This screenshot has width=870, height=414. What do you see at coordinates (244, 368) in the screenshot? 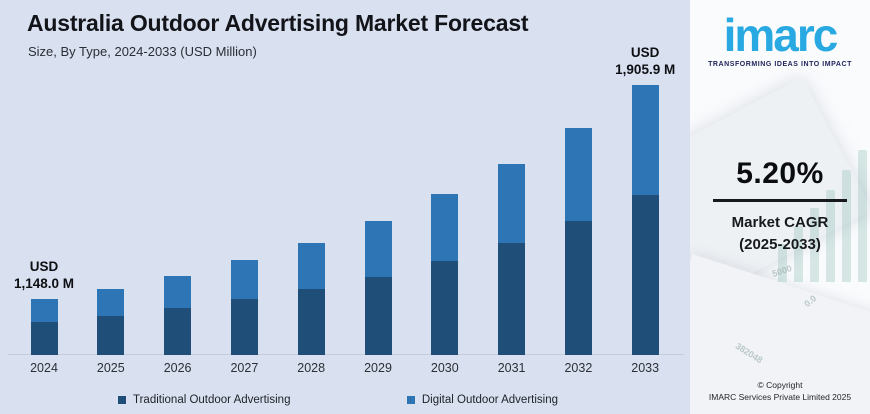
I see `x-axis-label-2027: 2027` at bounding box center [244, 368].